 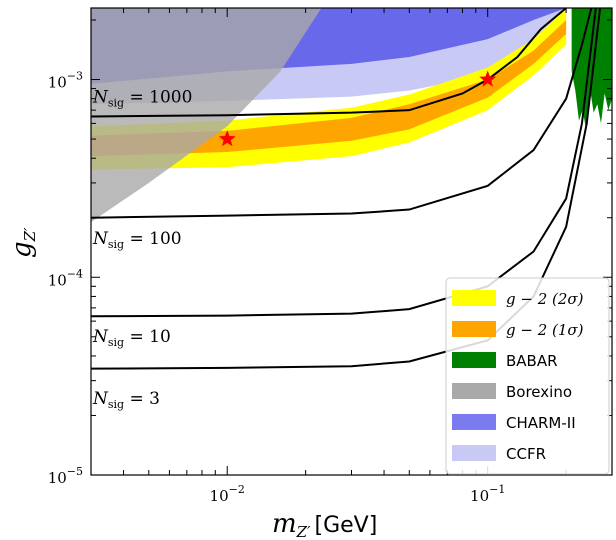 What do you see at coordinates (126, 400) in the screenshot?
I see `nsig-label: Nsig = 3` at bounding box center [126, 400].